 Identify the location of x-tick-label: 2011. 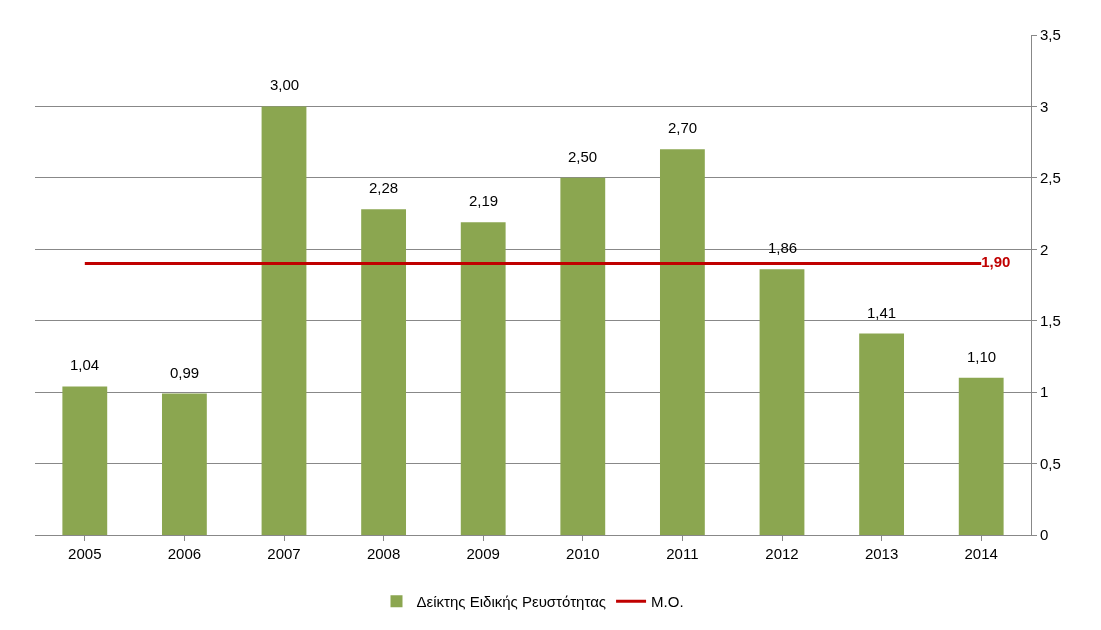
(682, 553).